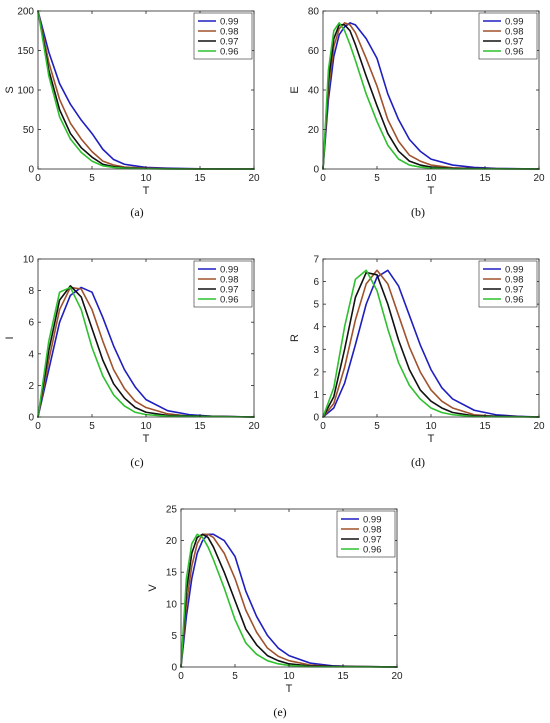 The image size is (550, 723). I want to click on panel-caption: (a), so click(136, 212).